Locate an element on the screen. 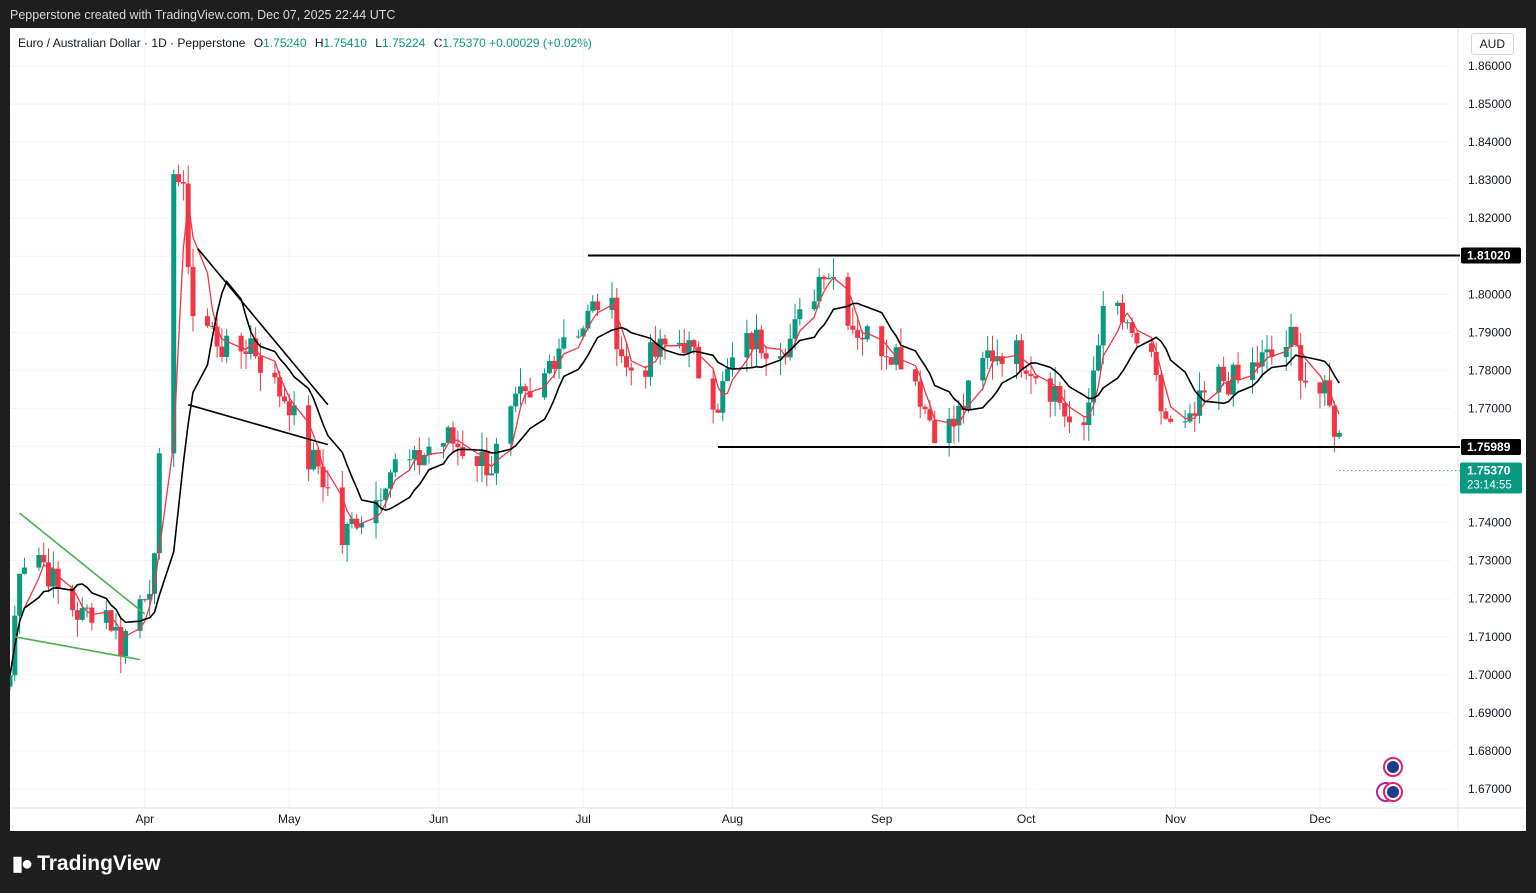 The height and width of the screenshot is (893, 1536). y-tick-label: 1.68000 is located at coordinates (1490, 751).